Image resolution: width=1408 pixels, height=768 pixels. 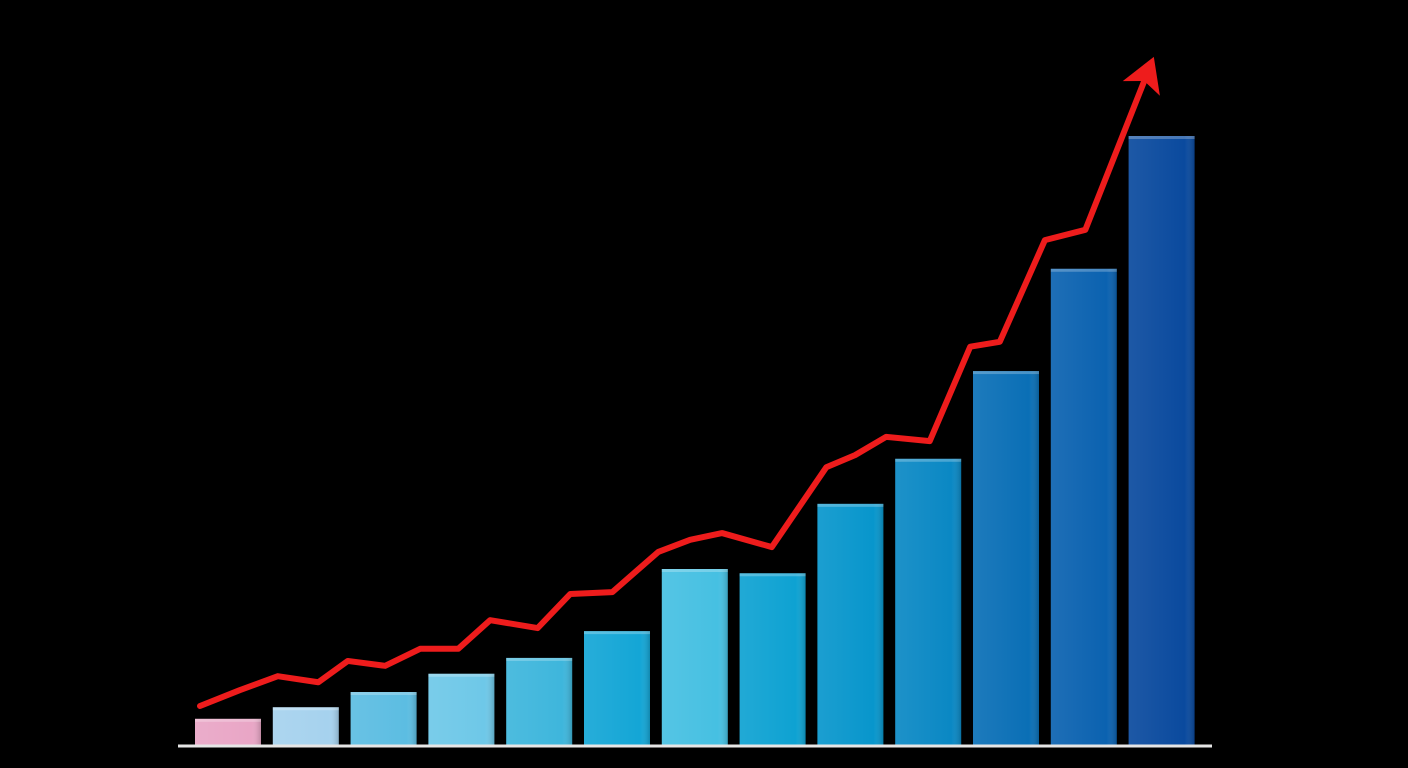 I want to click on arrowhead-icon, so click(x=1141, y=76).